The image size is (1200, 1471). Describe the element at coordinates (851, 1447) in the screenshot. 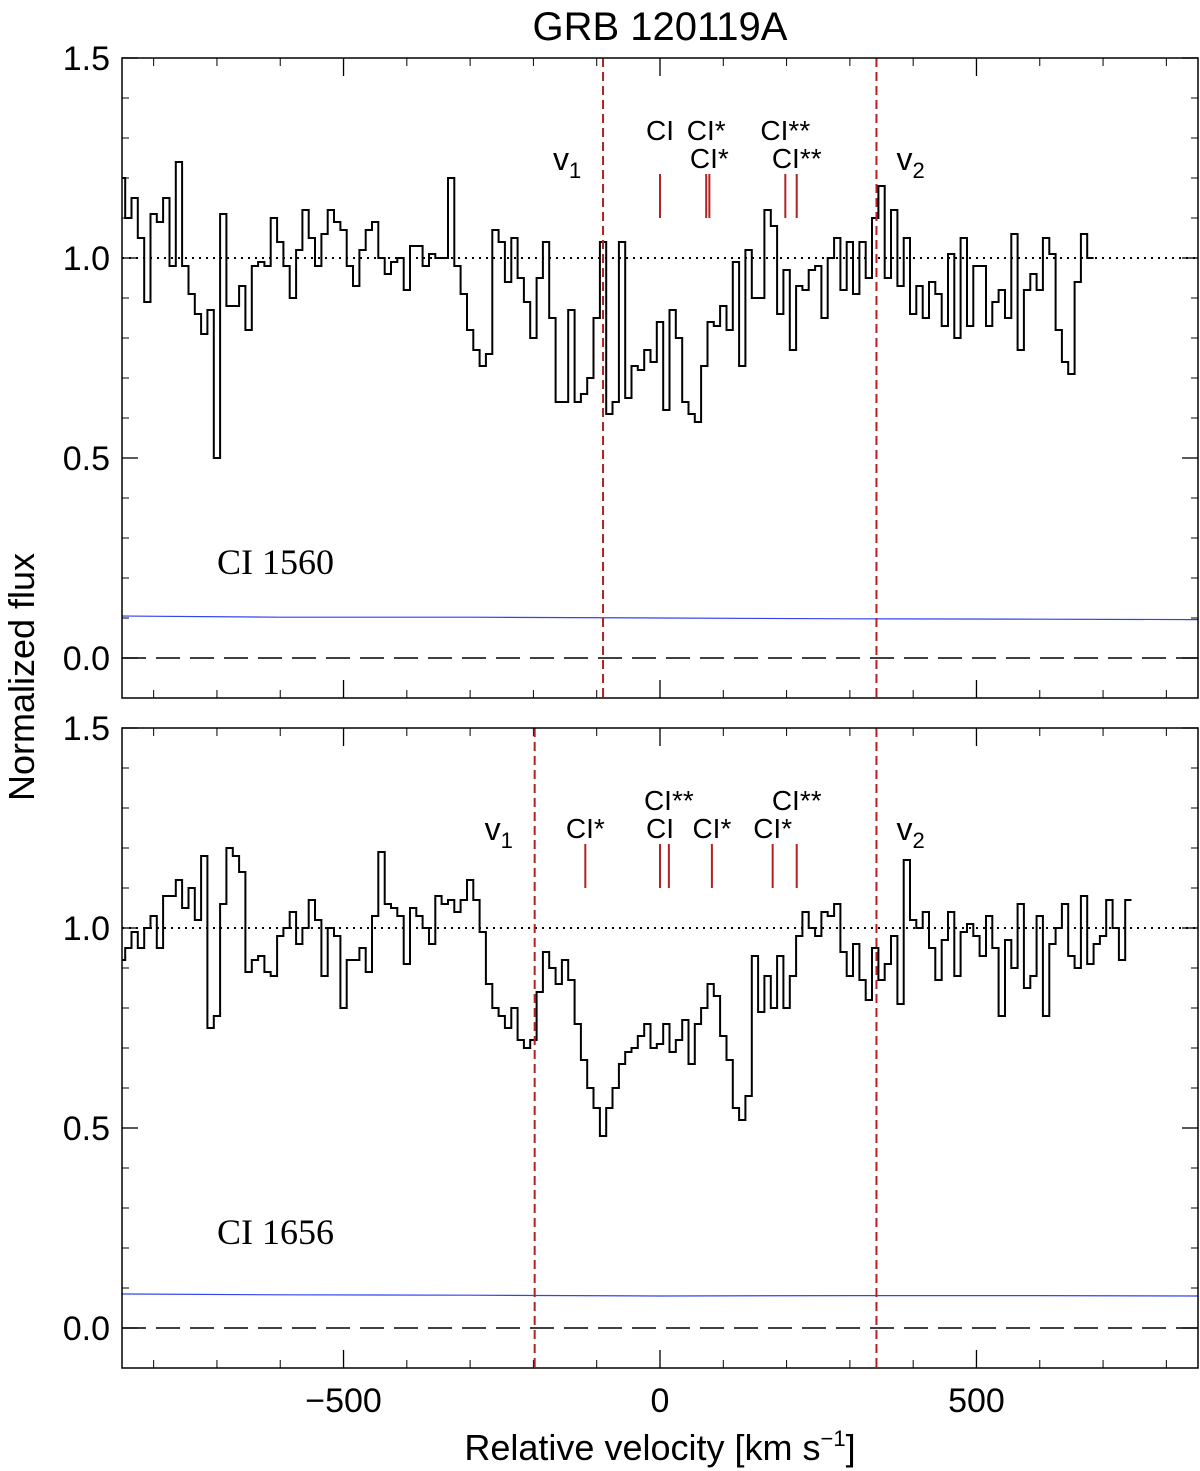

I see `x-axis-label-close: ]` at that location.